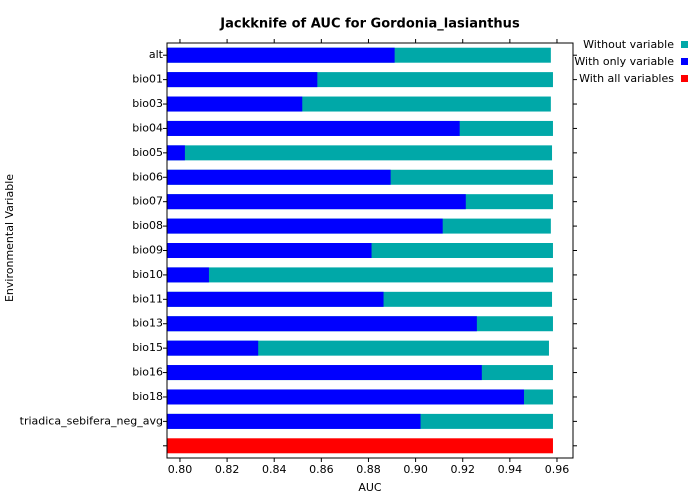 The width and height of the screenshot is (700, 498). What do you see at coordinates (274, 469) in the screenshot?
I see `x-tick-label: 0.84` at bounding box center [274, 469].